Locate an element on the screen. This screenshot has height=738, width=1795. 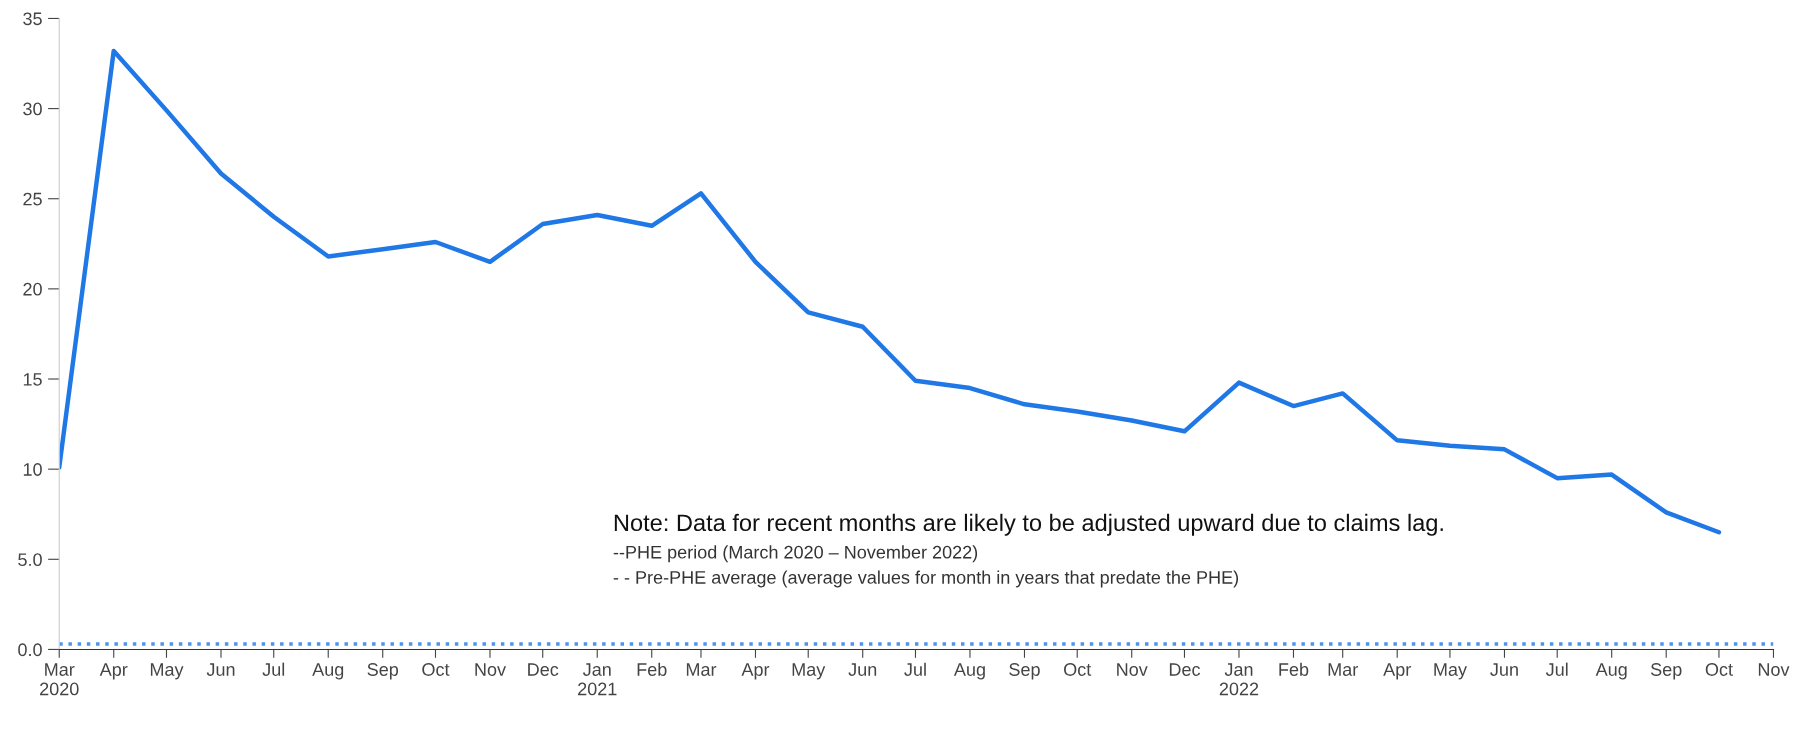
annotation: Note: Data for recent months are likely to be adjusted upward due to claims lag. is located at coordinates (1028, 524).